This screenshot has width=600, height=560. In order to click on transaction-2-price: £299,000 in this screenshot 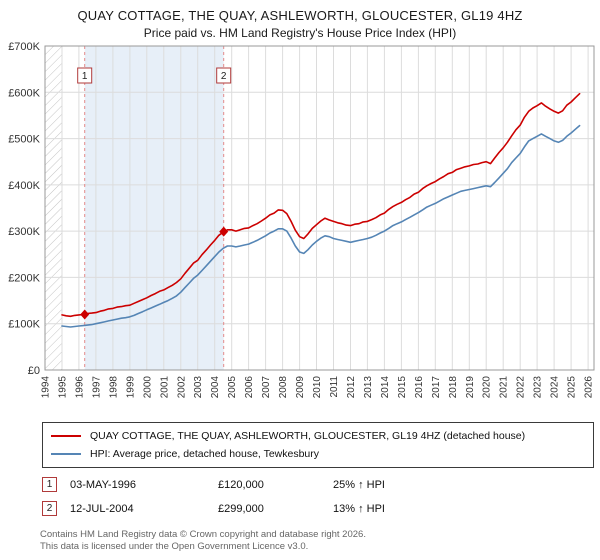, I will do `click(241, 508)`.